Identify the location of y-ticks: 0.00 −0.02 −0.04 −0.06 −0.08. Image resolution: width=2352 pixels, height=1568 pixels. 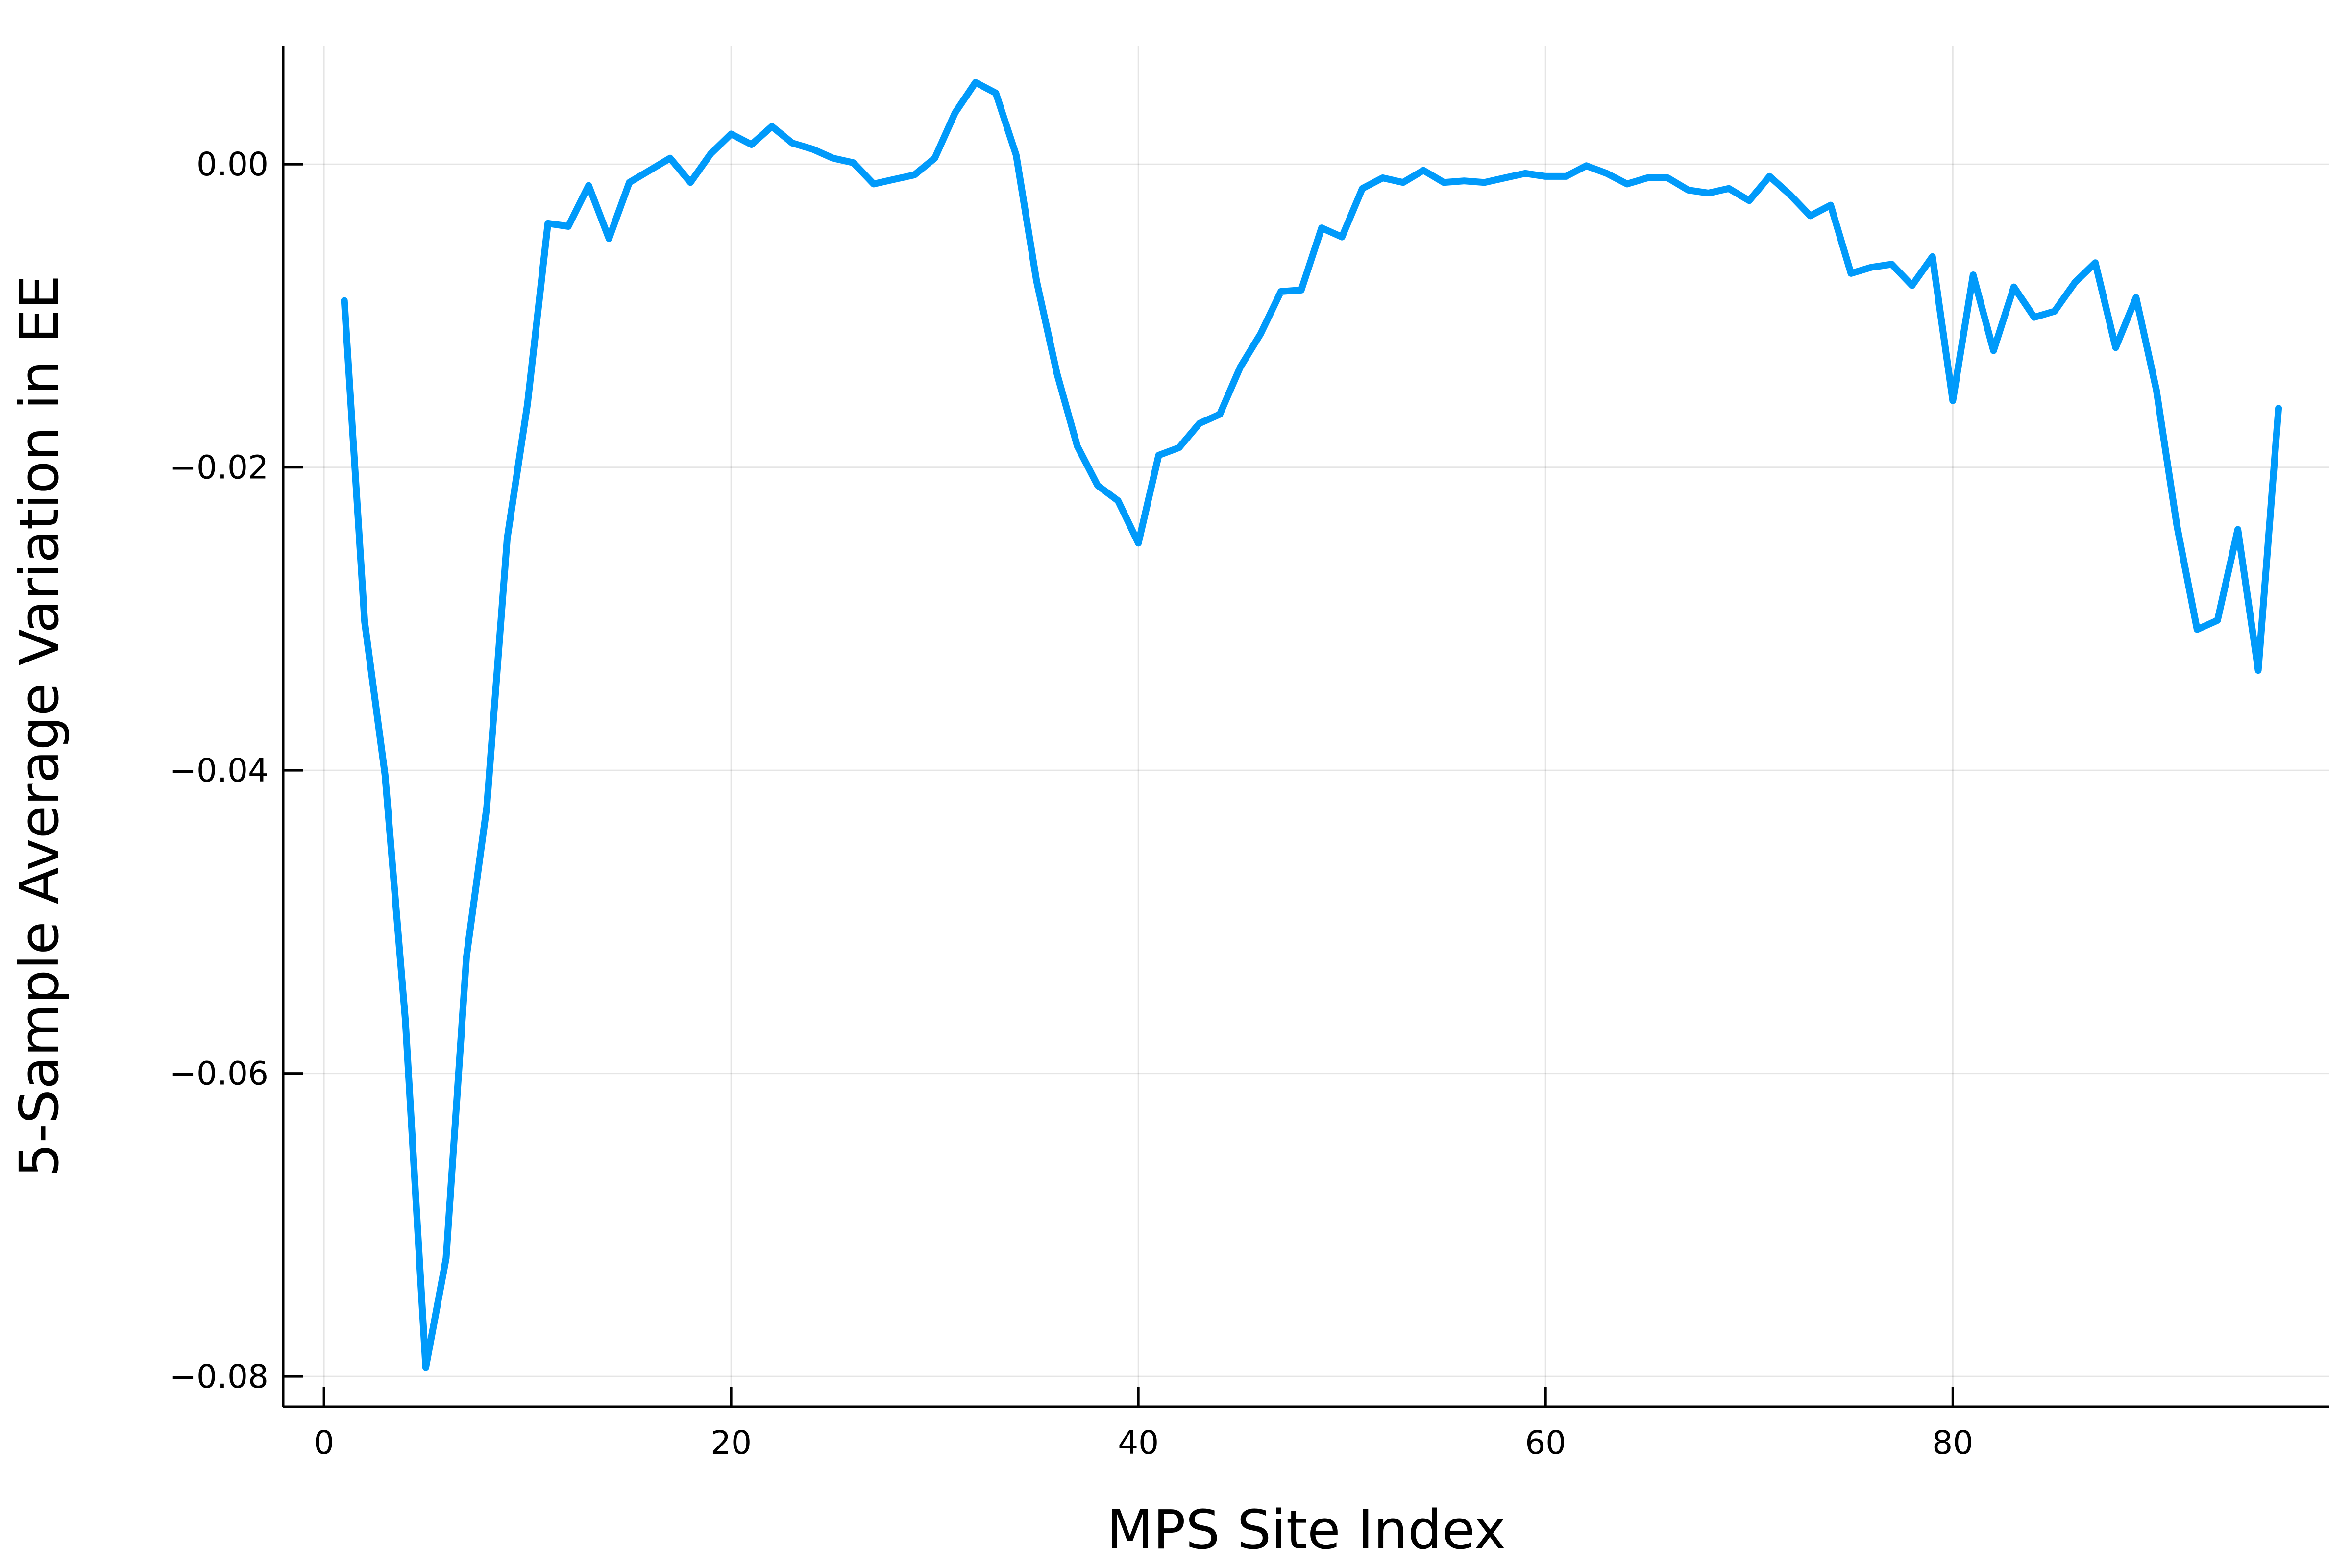
(236, 771).